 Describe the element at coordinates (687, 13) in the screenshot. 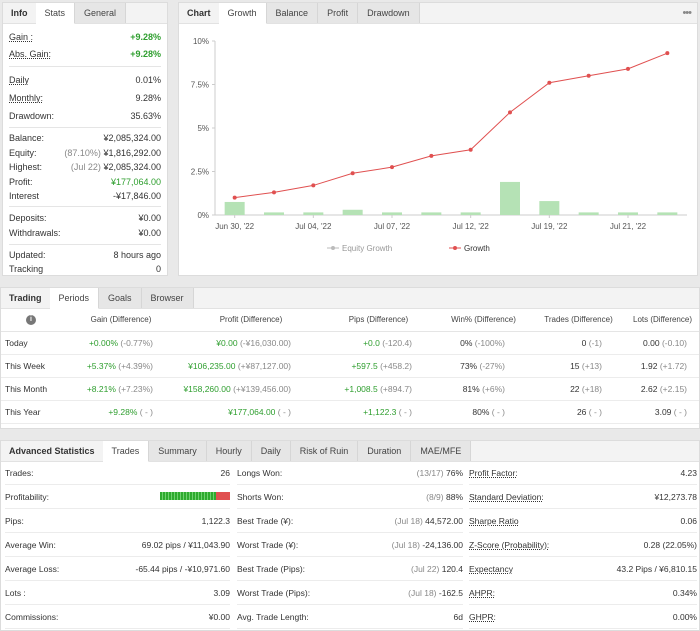

I see `more-menu-icon: •••` at that location.